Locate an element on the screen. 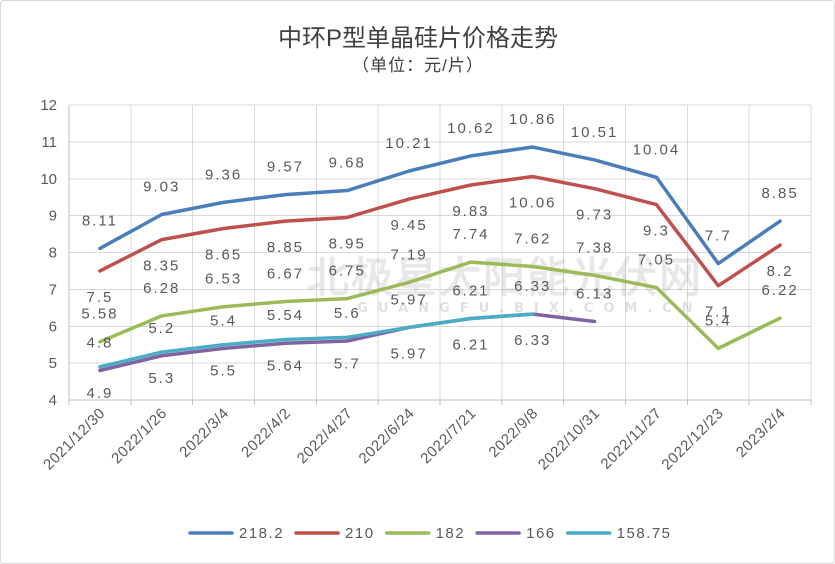 Image resolution: width=835 pixels, height=564 pixels. legend-item-158-75: 158.75 is located at coordinates (618, 533).